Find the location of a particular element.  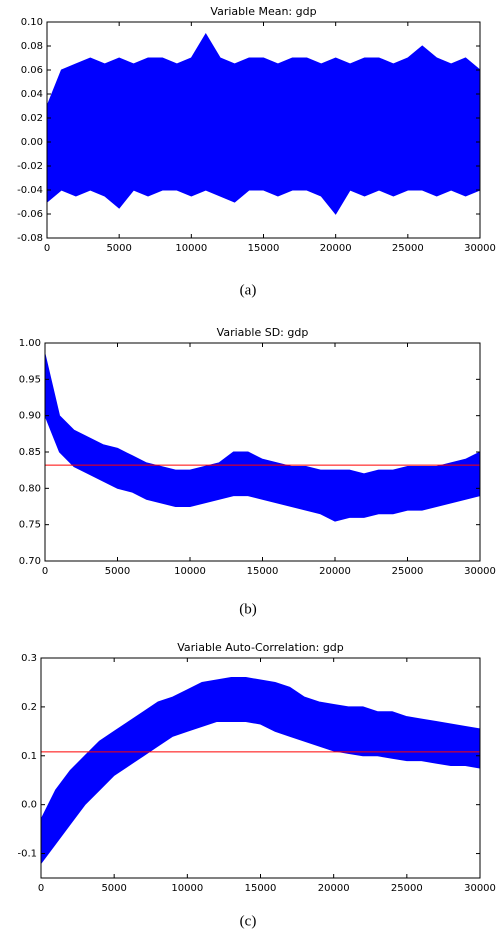

y-tick-label: -0.04 is located at coordinates (30, 190).